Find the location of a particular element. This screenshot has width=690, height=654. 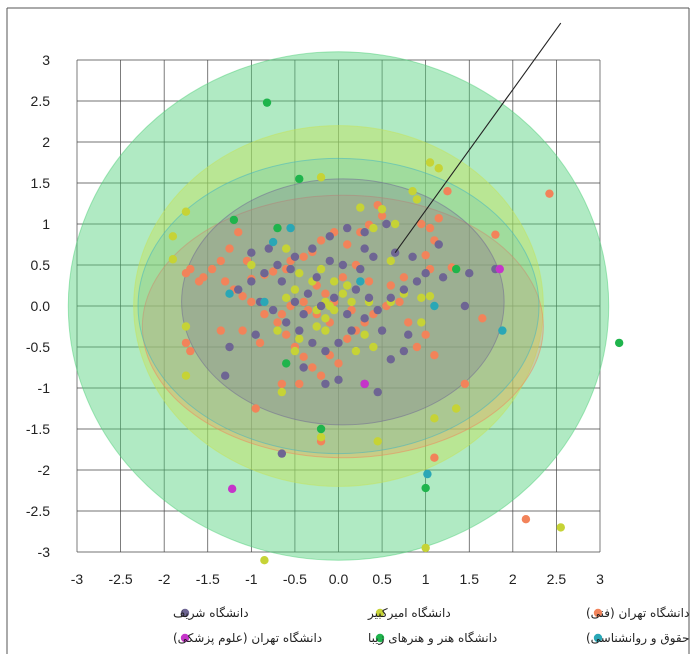

legend-label: دانشگاه تهران (علوم پزشکی) is located at coordinates (247, 638).